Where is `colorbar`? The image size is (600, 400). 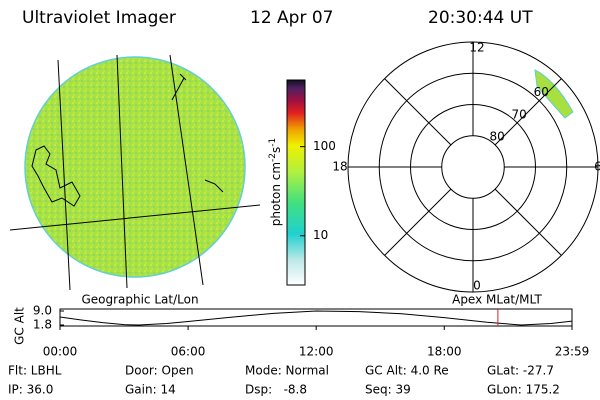 colorbar is located at coordinates (296, 182).